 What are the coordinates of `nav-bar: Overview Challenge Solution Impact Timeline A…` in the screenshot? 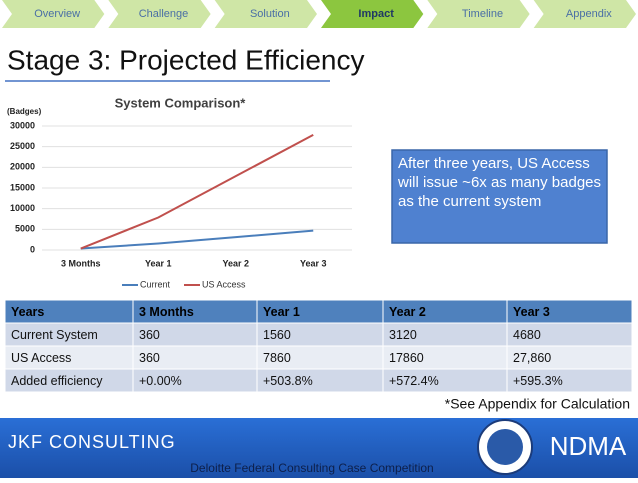 It's located at (319, 14).